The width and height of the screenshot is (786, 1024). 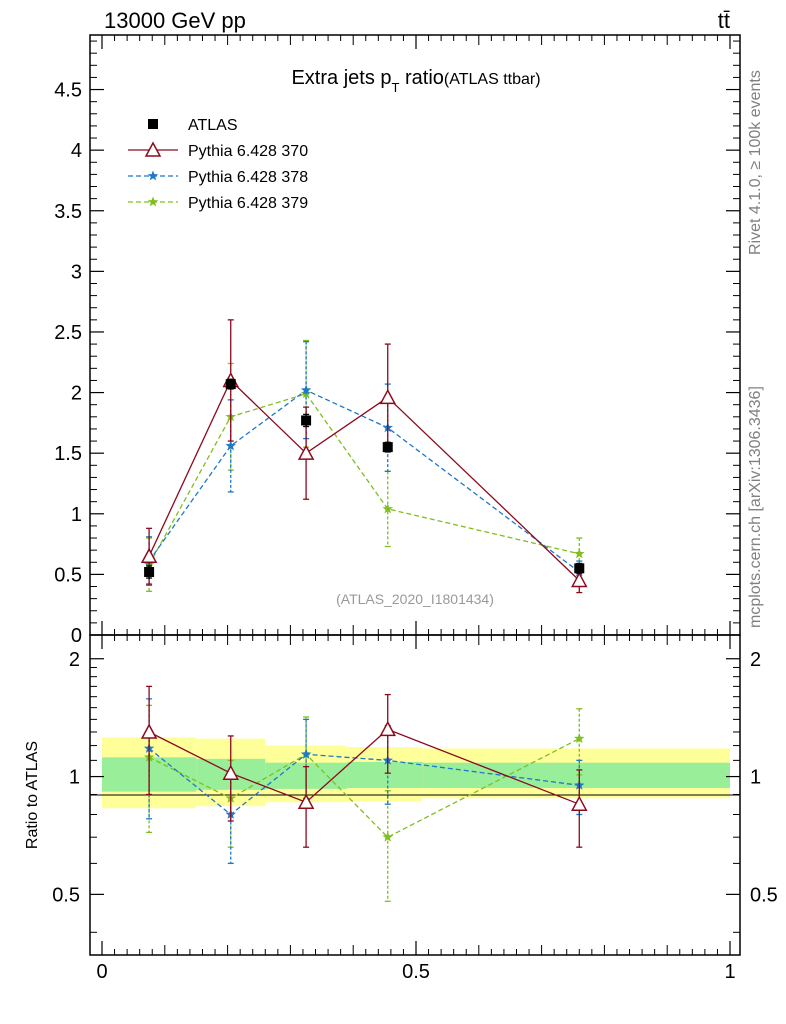 What do you see at coordinates (415, 599) in the screenshot?
I see `analysis-label: (ATLAS_2020_I1801434)` at bounding box center [415, 599].